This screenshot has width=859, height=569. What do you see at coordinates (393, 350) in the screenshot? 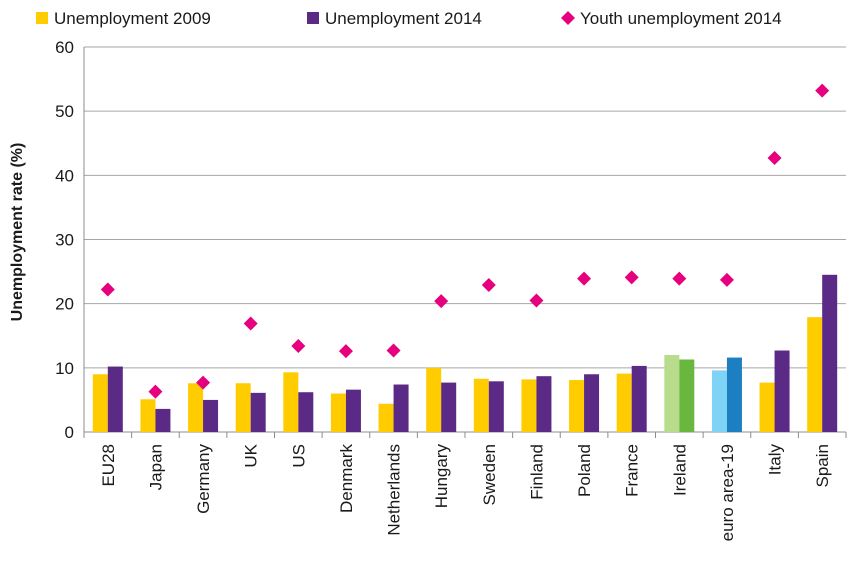
I see `marker-youth-unemployment-2014-netherlands` at bounding box center [393, 350].